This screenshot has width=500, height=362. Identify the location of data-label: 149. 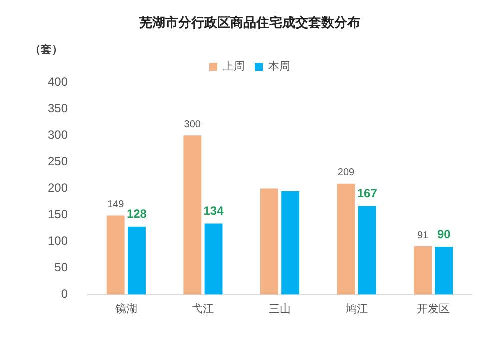
(116, 205).